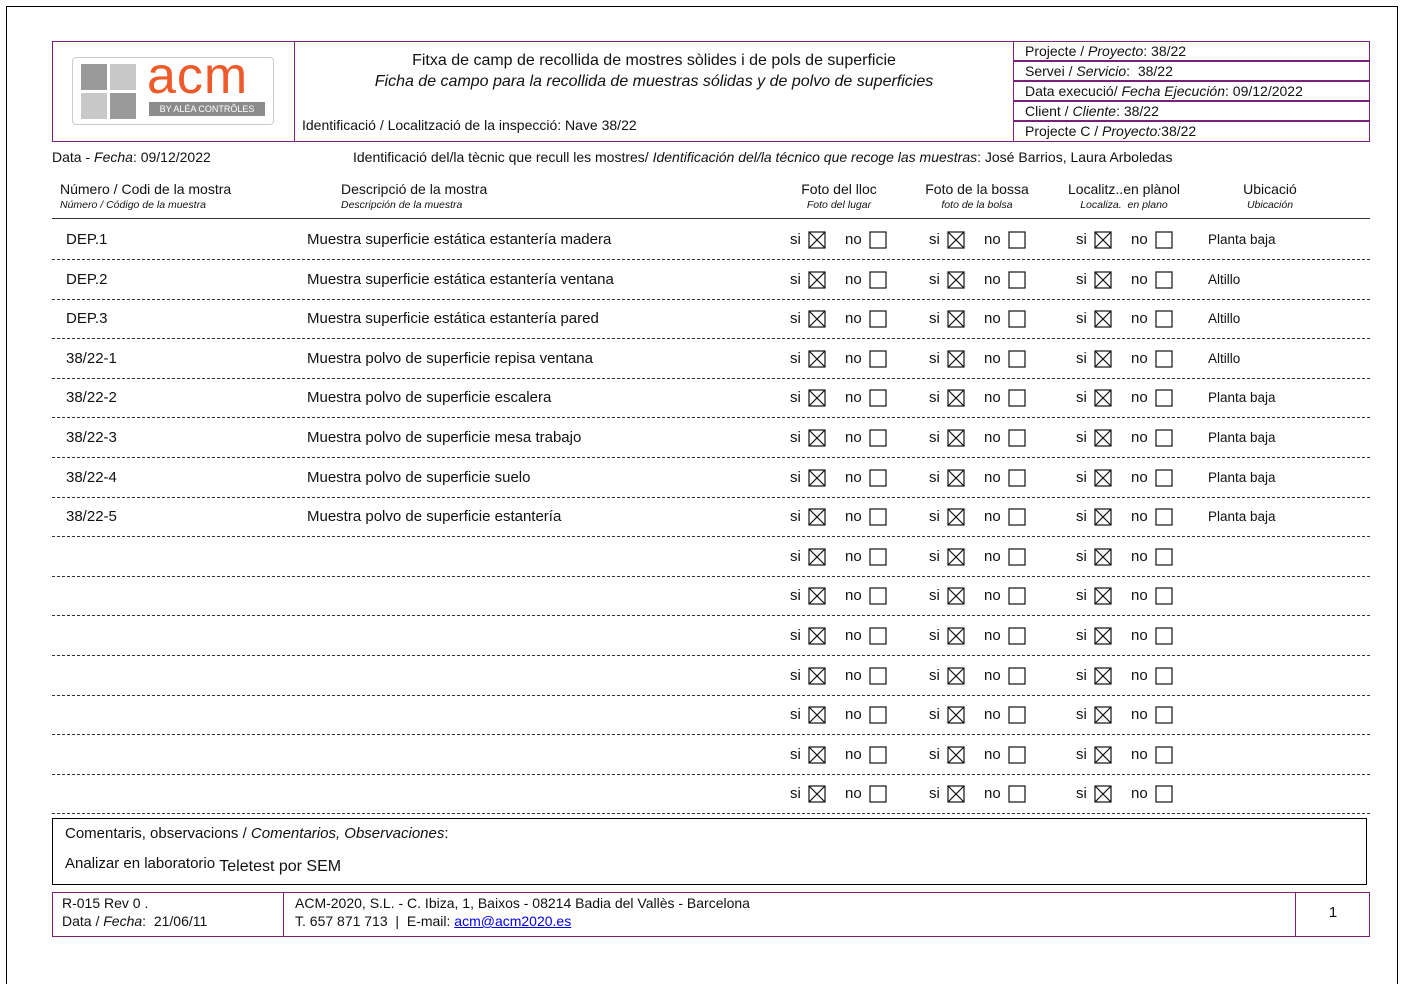 The image size is (1403, 984). I want to click on info-line: Client / Cliente: 38/22, so click(1092, 111).